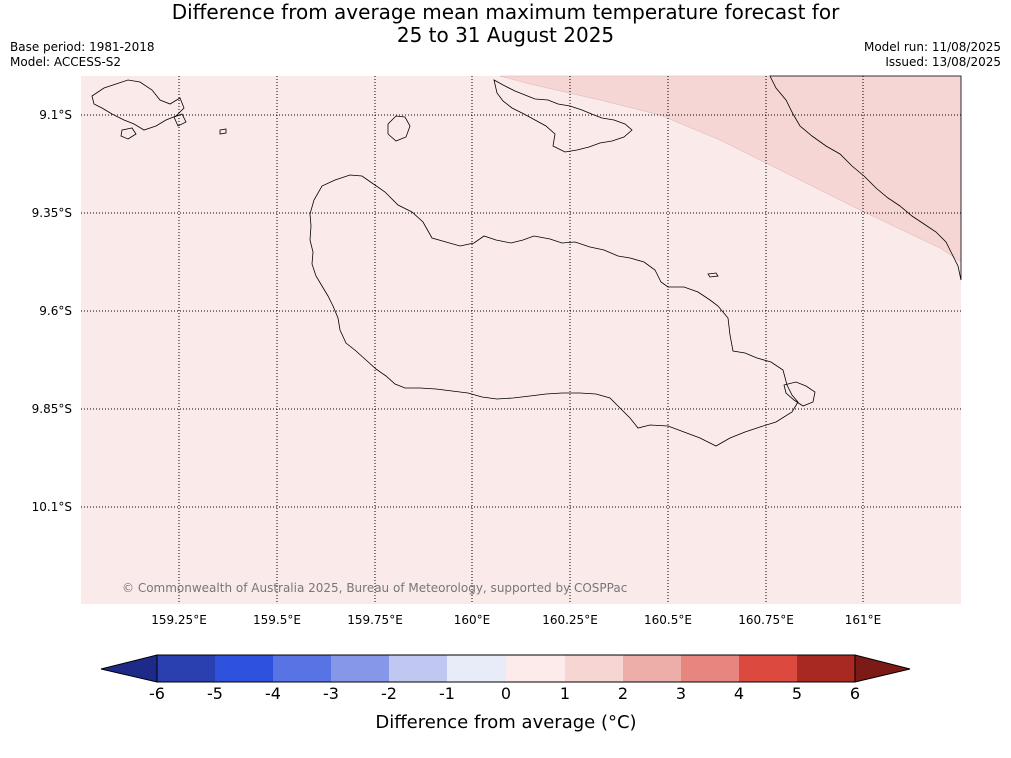  I want to click on colorbar-tick: -3, so click(331, 693).